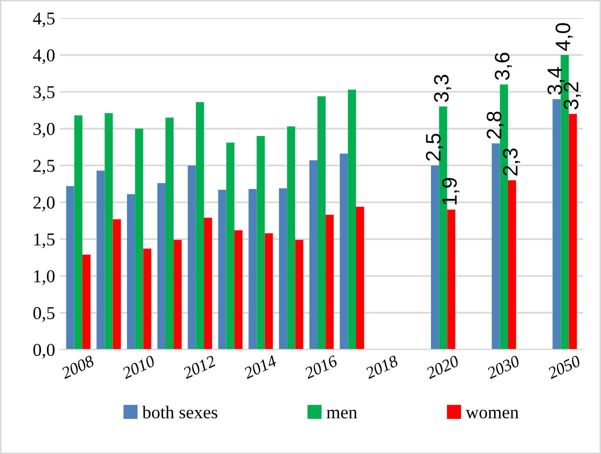 The image size is (601, 454). What do you see at coordinates (564, 37) in the screenshot?
I see `data-label: 4,0` at bounding box center [564, 37].